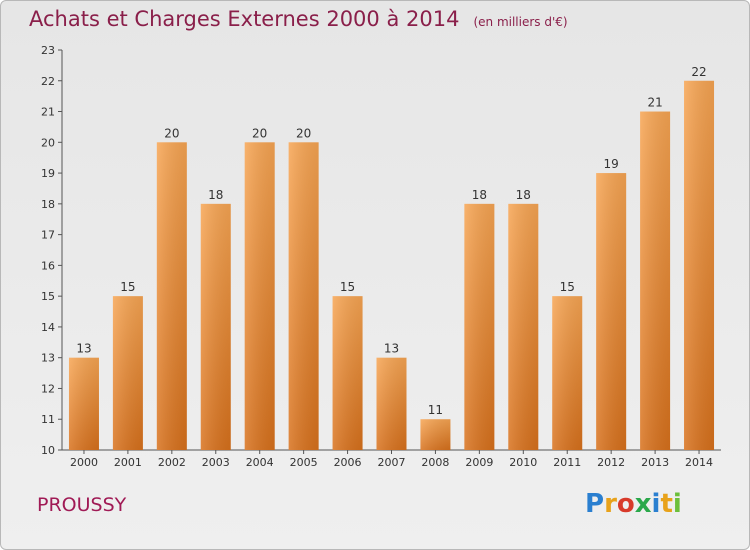  What do you see at coordinates (643, 504) in the screenshot?
I see `logo-letter: x` at bounding box center [643, 504].